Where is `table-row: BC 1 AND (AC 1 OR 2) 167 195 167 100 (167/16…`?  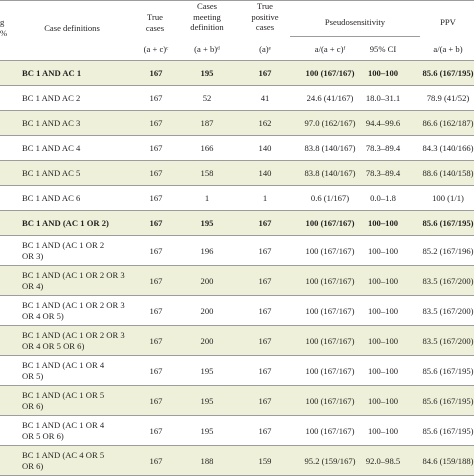 table-row: BC 1 AND (AC 1 OR 2) 167 195 167 100 (167/16… is located at coordinates (237, 223).